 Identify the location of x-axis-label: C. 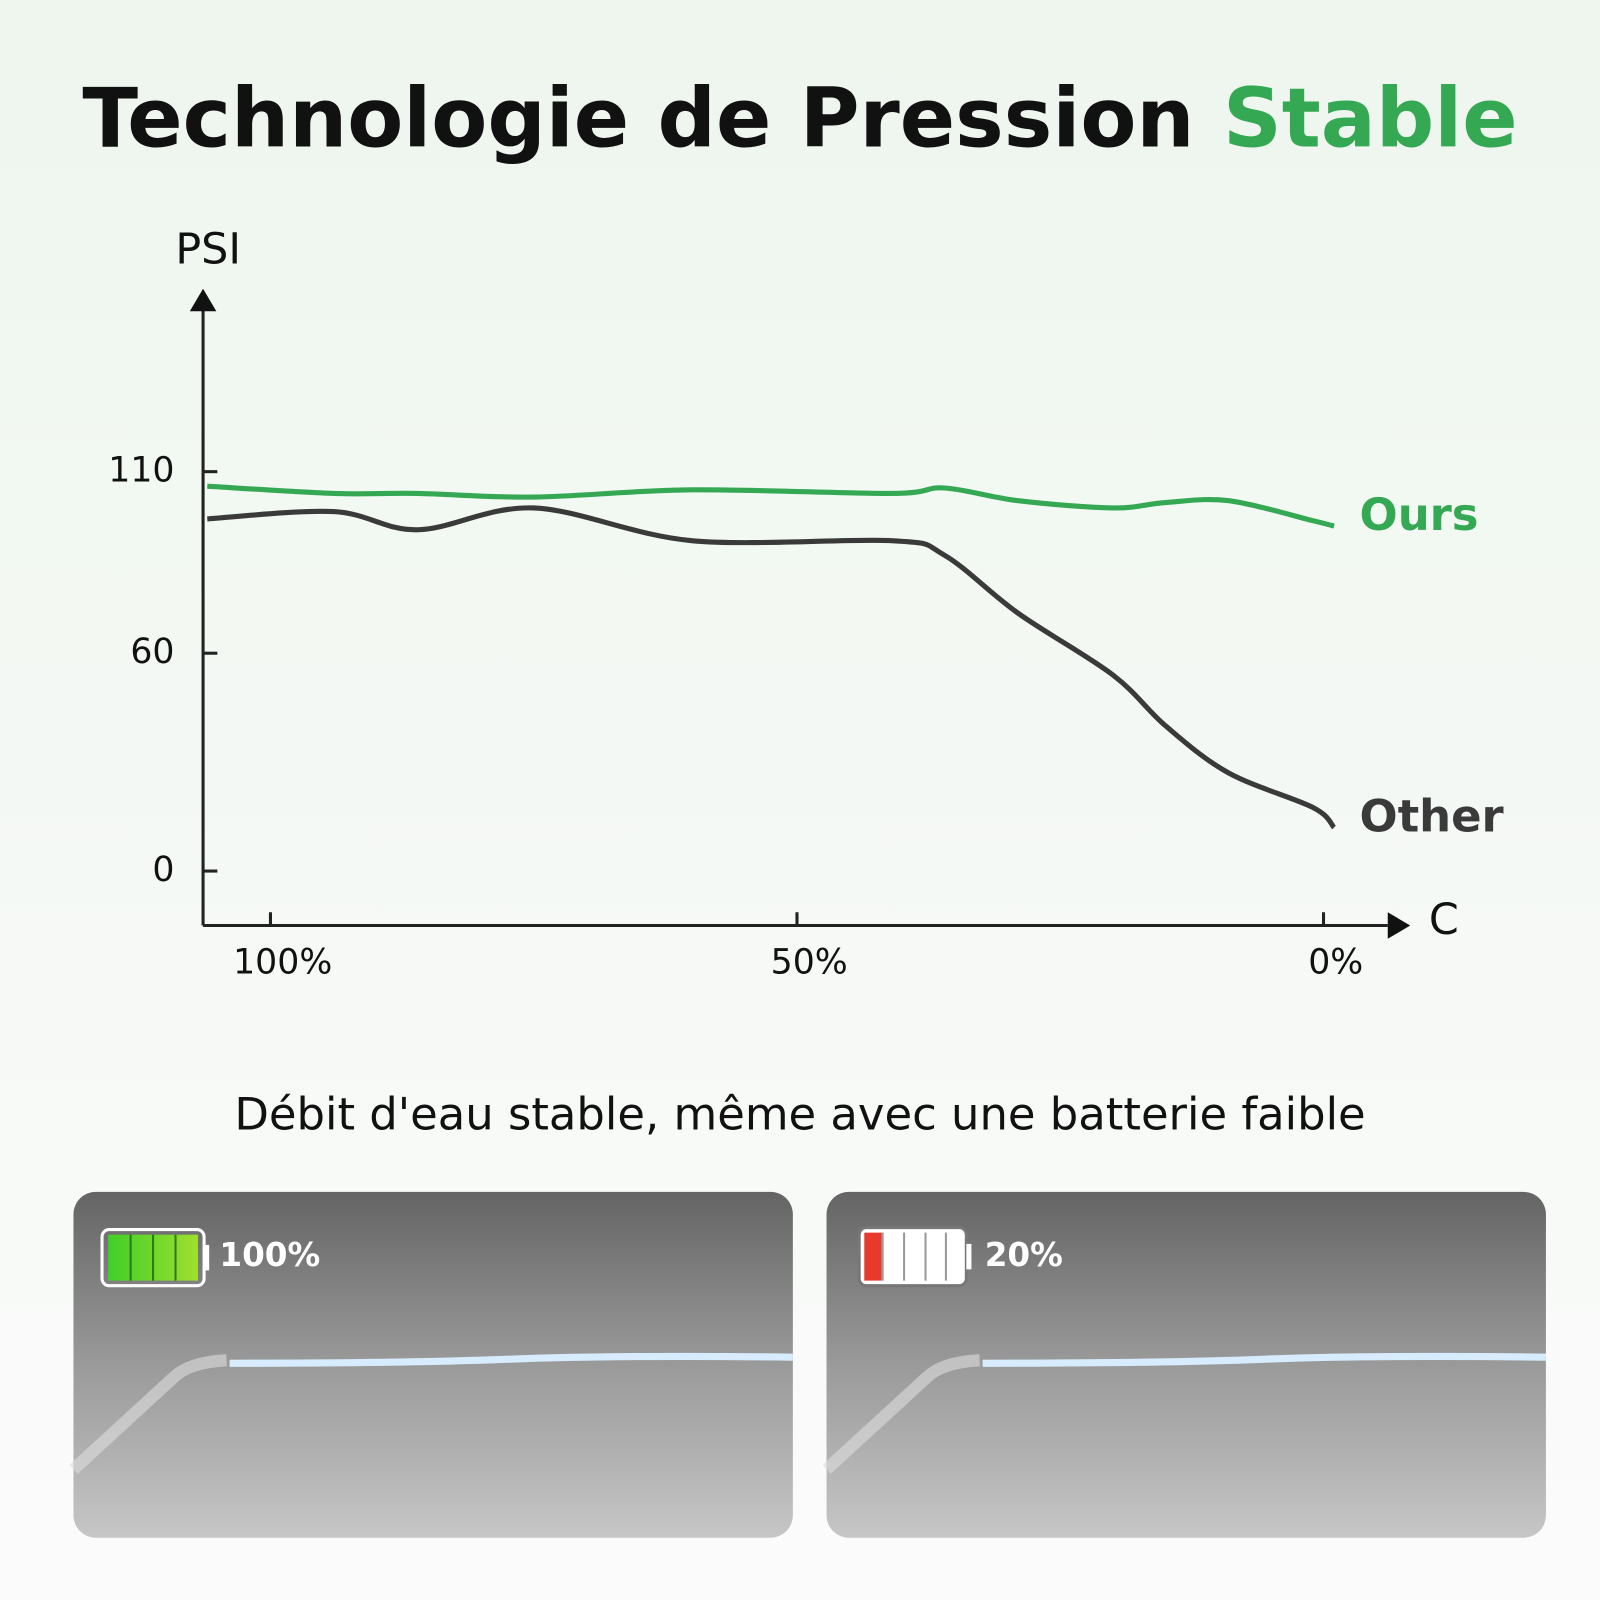
(1444, 920).